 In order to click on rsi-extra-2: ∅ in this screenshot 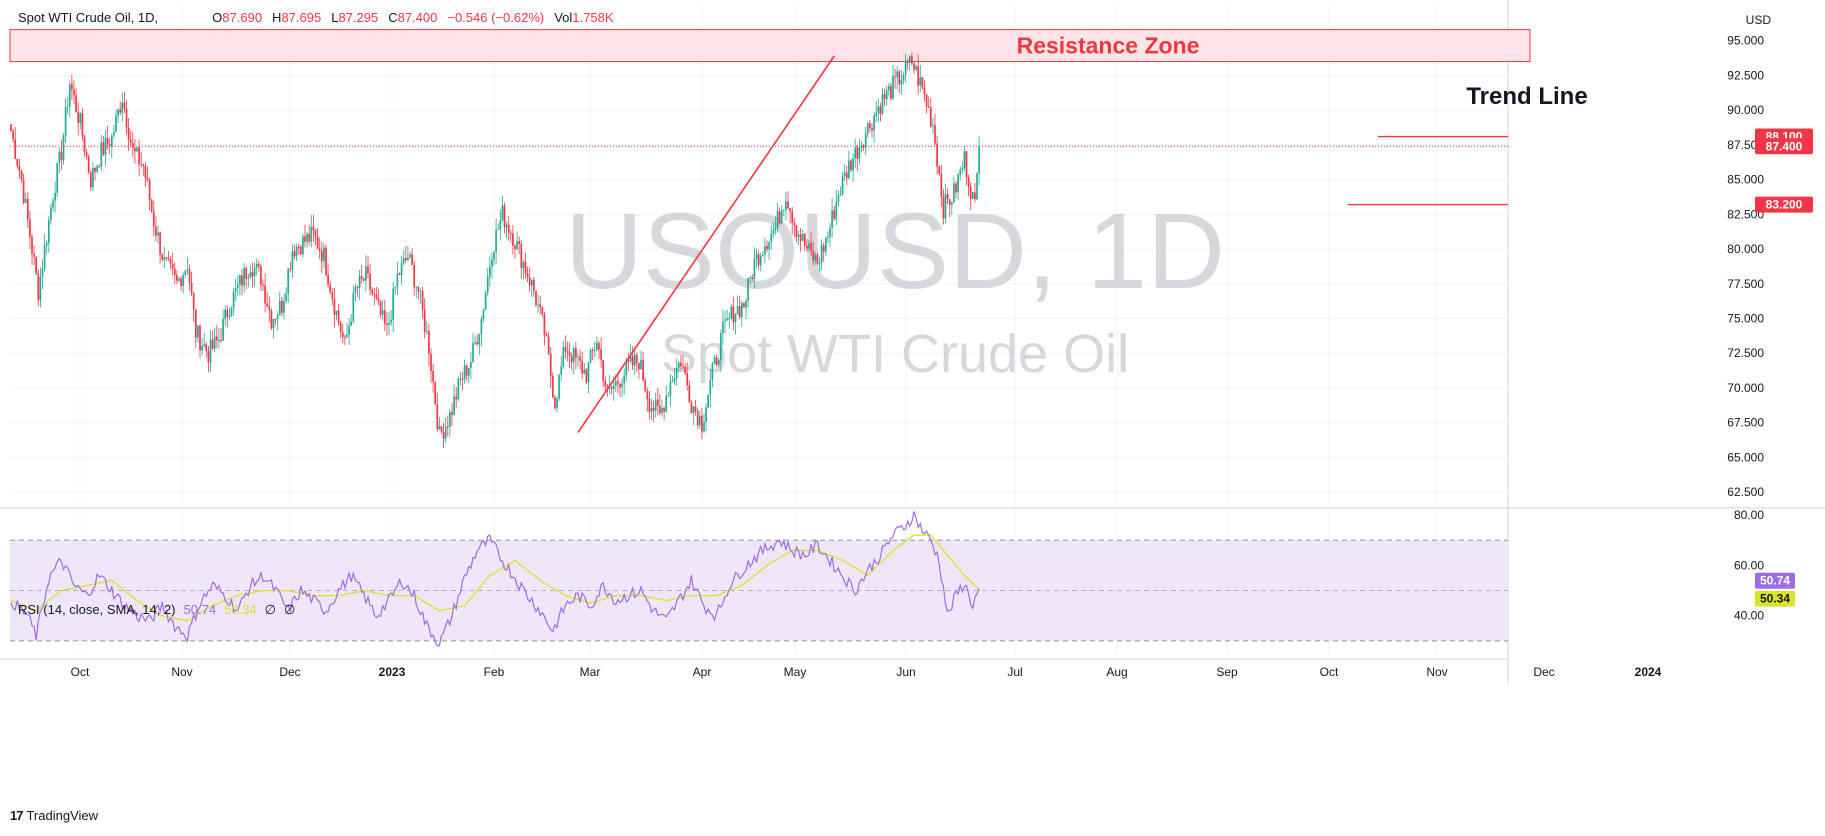, I will do `click(289, 609)`.